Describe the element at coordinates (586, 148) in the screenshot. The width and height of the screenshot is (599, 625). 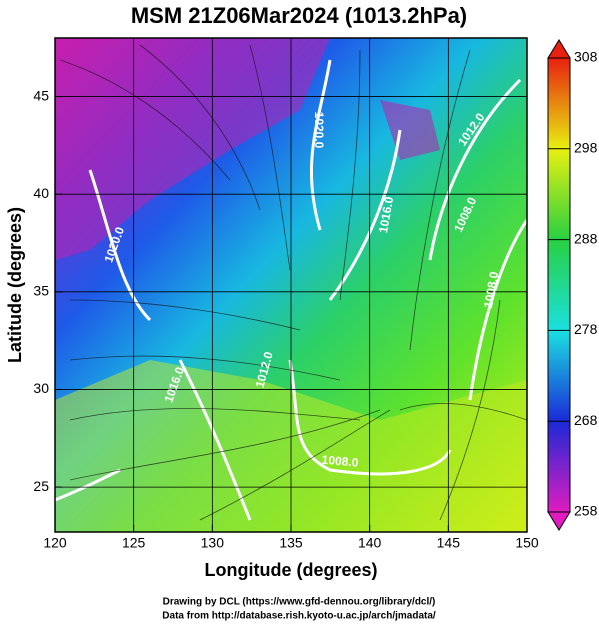
I see `colorbar-tick-label: 298` at that location.